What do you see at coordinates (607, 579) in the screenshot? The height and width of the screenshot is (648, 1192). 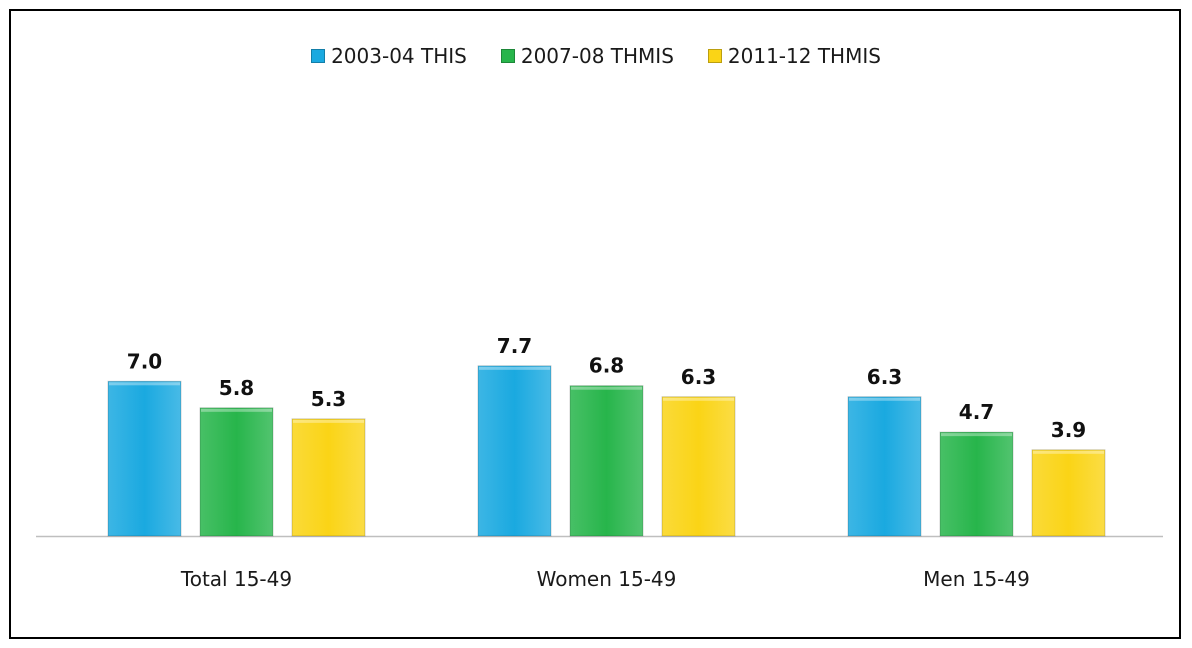 I see `category-label-2: Women 15-49` at bounding box center [607, 579].